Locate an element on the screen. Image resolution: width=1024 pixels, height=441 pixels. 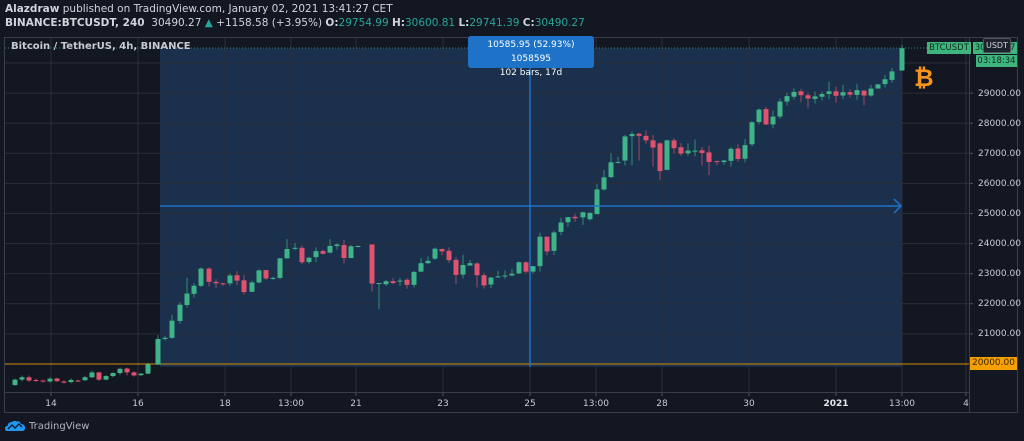
time-label: 21 is located at coordinates (356, 404).